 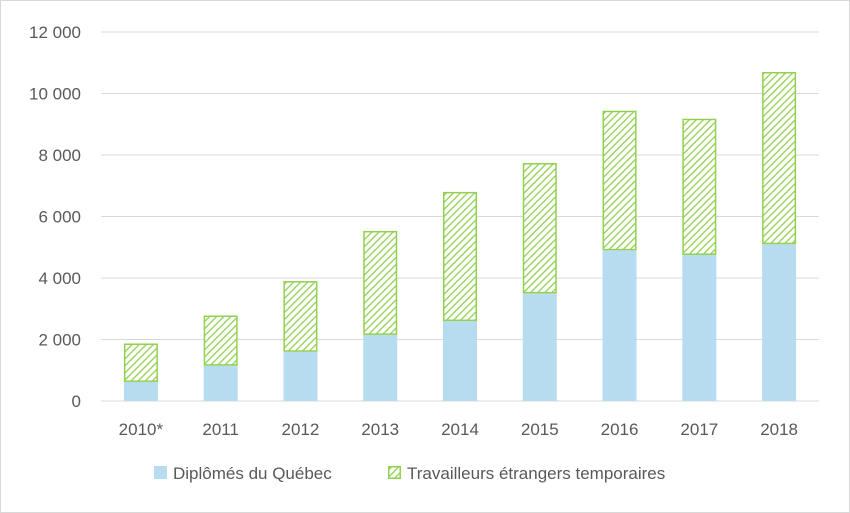 What do you see at coordinates (380, 429) in the screenshot?
I see `x-tick-label: 2013` at bounding box center [380, 429].